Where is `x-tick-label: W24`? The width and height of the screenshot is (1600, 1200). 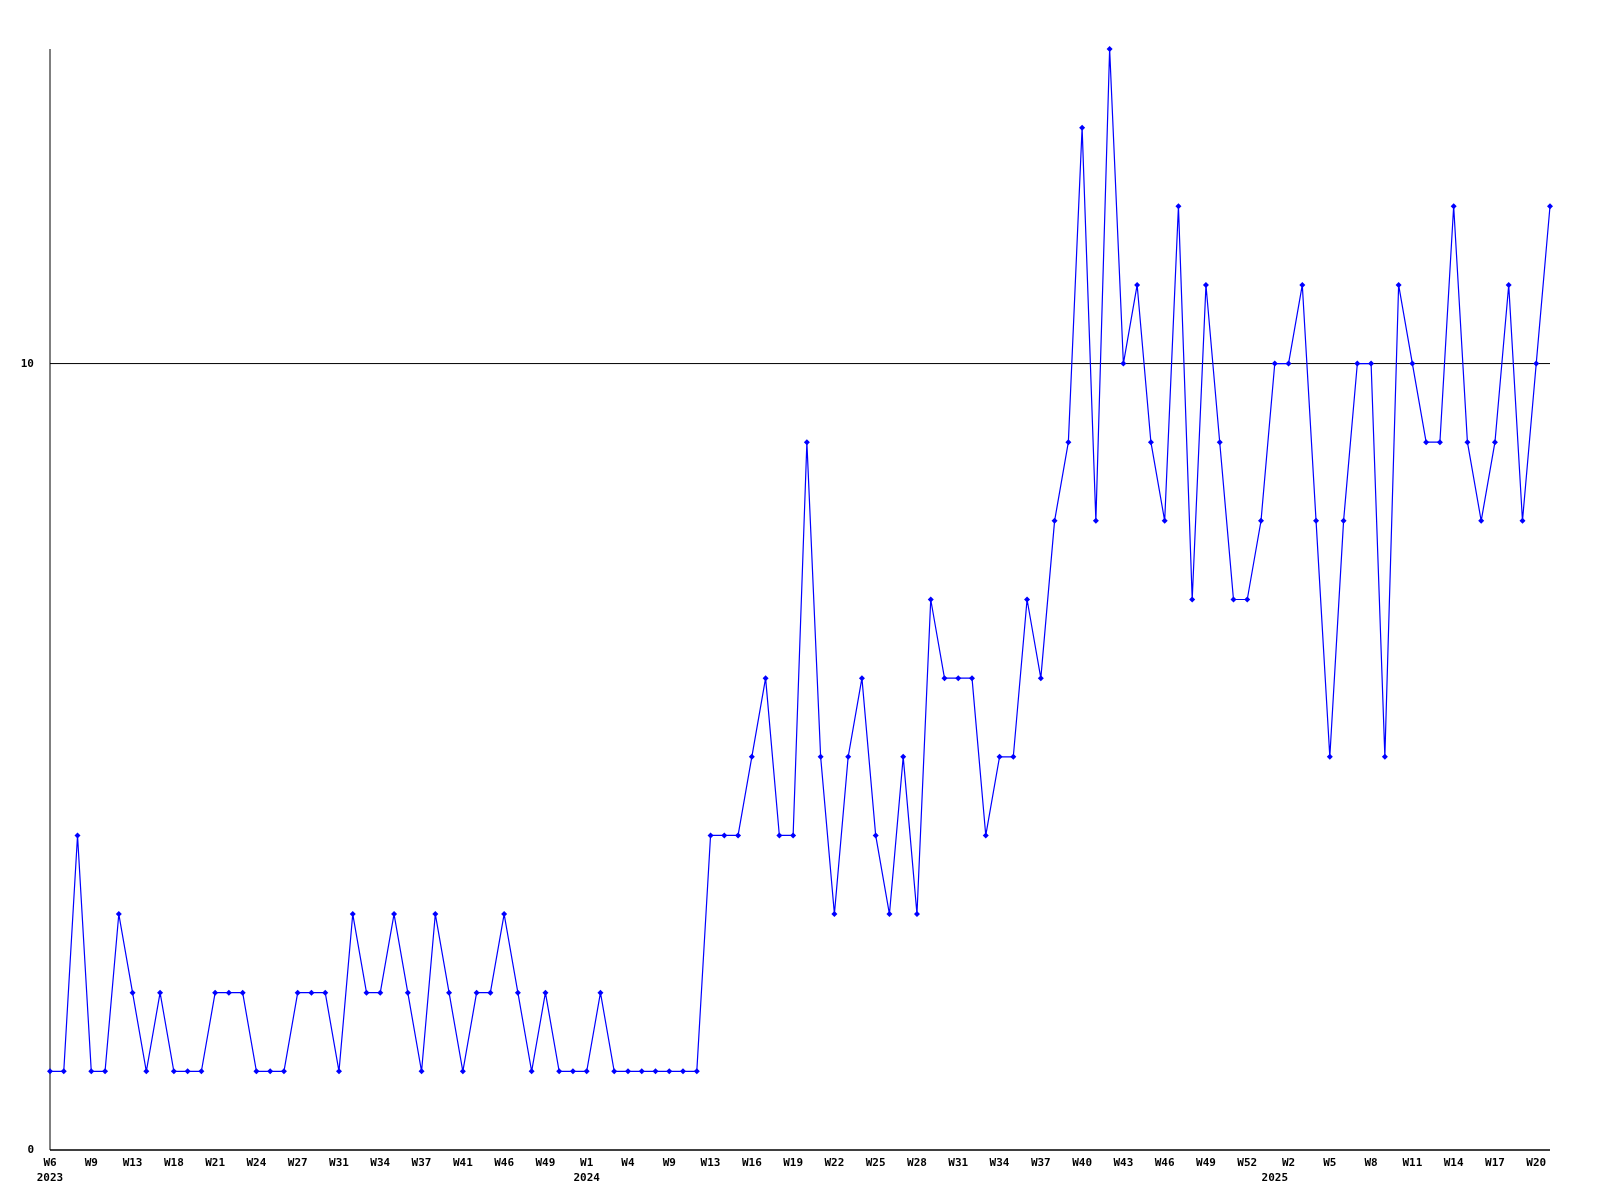
x-tick-label: W24 is located at coordinates (256, 1162).